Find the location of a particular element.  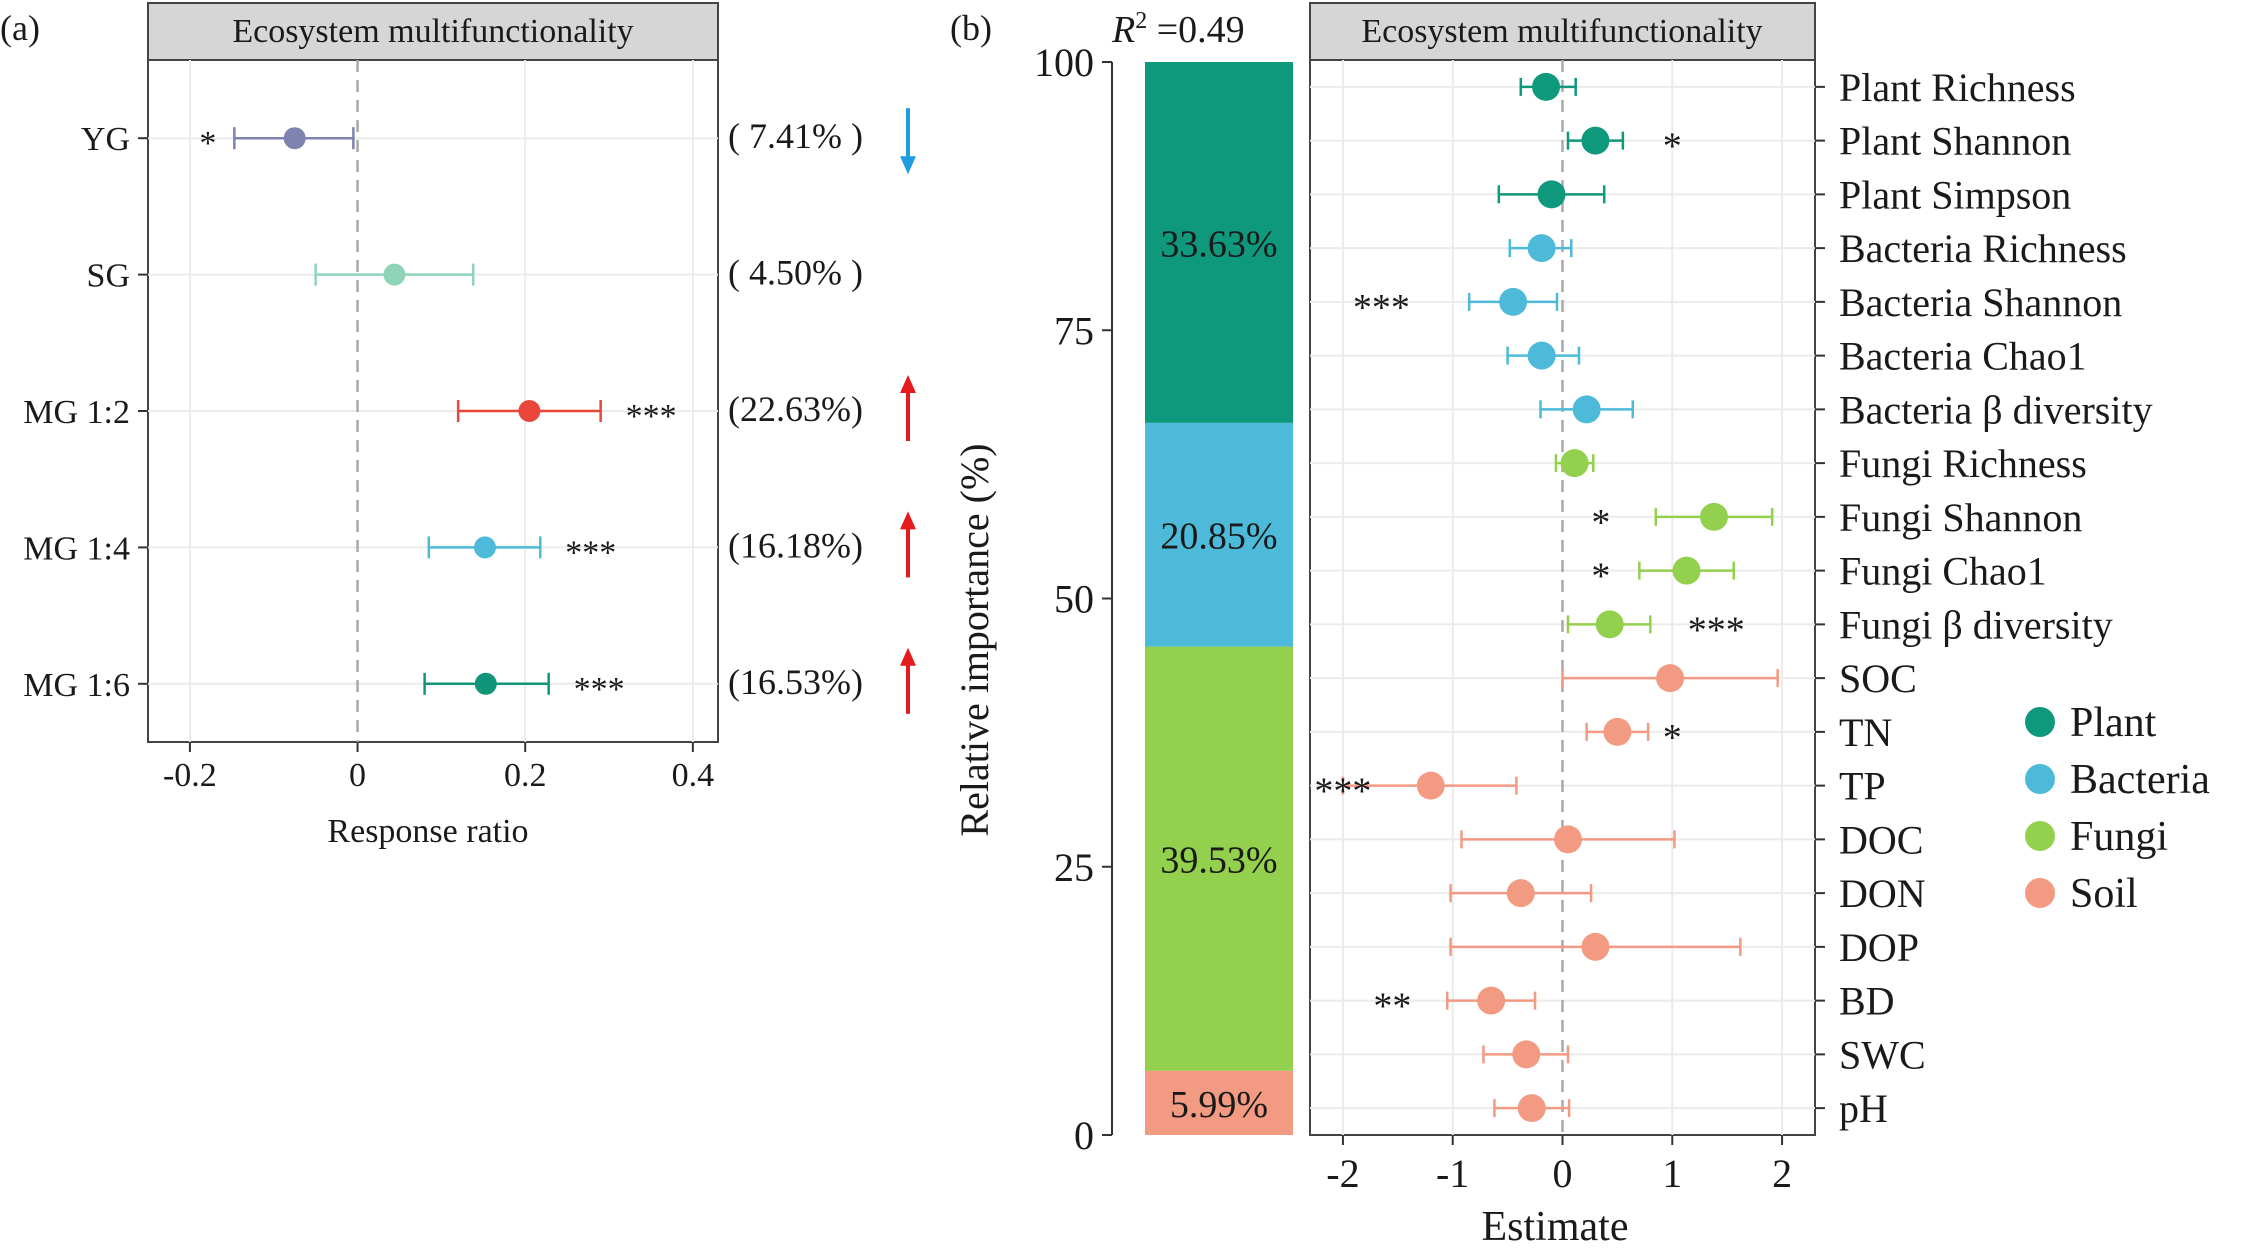

panel-a-x-tick-label: -0.2 is located at coordinates (190, 775).